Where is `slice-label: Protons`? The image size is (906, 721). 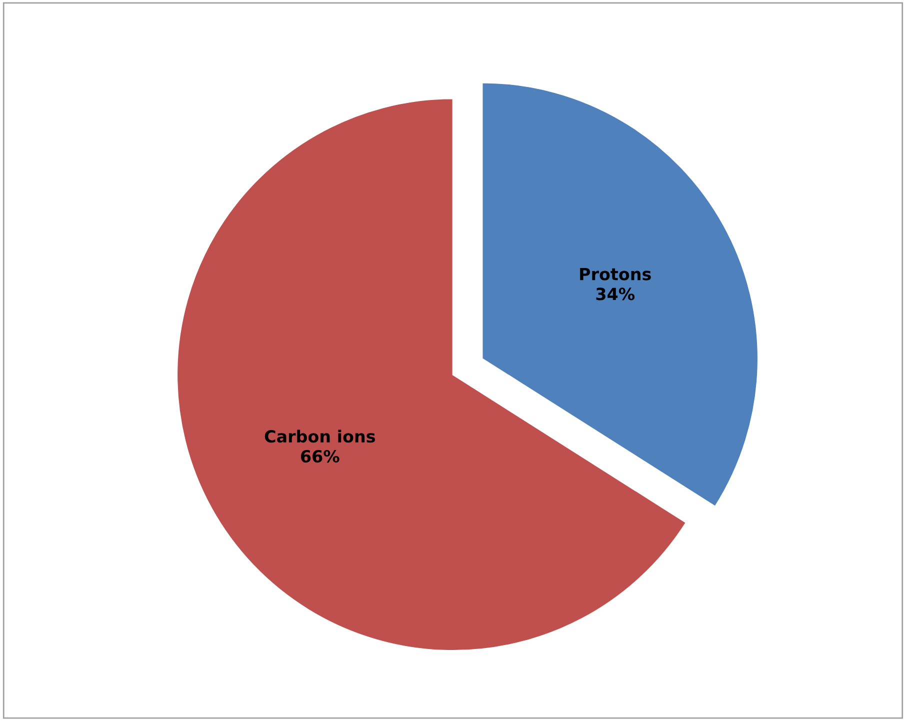 slice-label: Protons is located at coordinates (615, 274).